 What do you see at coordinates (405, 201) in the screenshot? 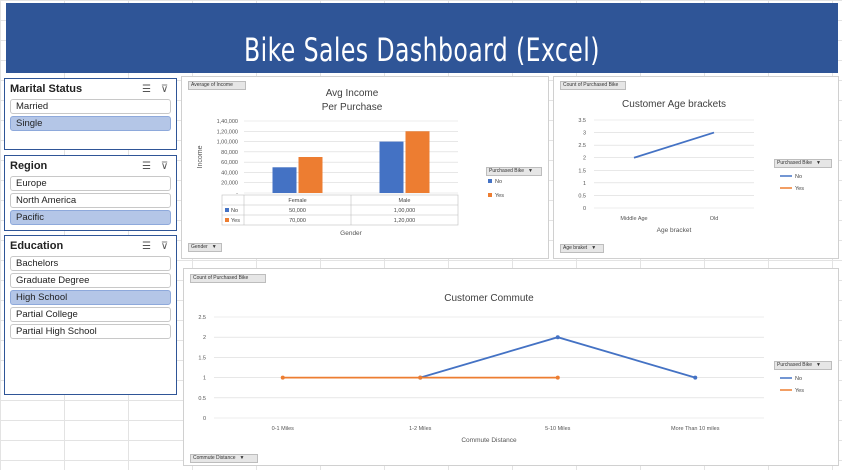
I see `x-tick-label: Male` at bounding box center [405, 201].